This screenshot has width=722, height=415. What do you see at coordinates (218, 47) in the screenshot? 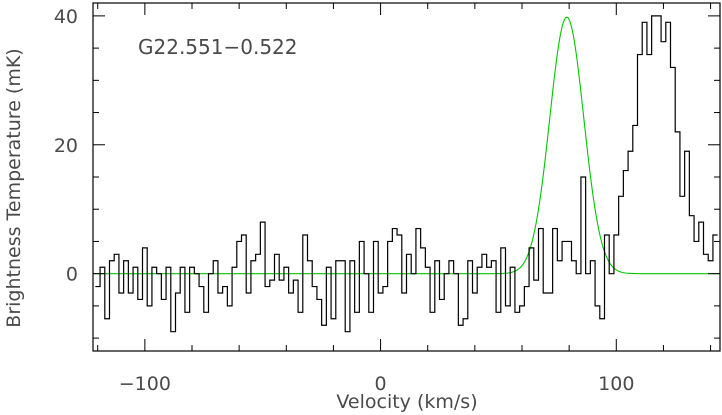
I see `source-name-label: G22.551−0.522` at bounding box center [218, 47].